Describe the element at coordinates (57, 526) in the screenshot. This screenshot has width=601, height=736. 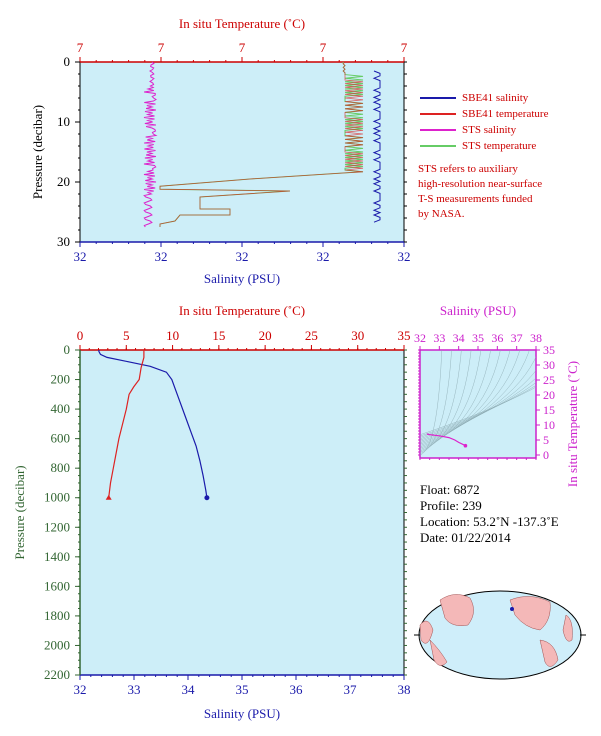
I see `main-left-tick-label: 1200` at that location.